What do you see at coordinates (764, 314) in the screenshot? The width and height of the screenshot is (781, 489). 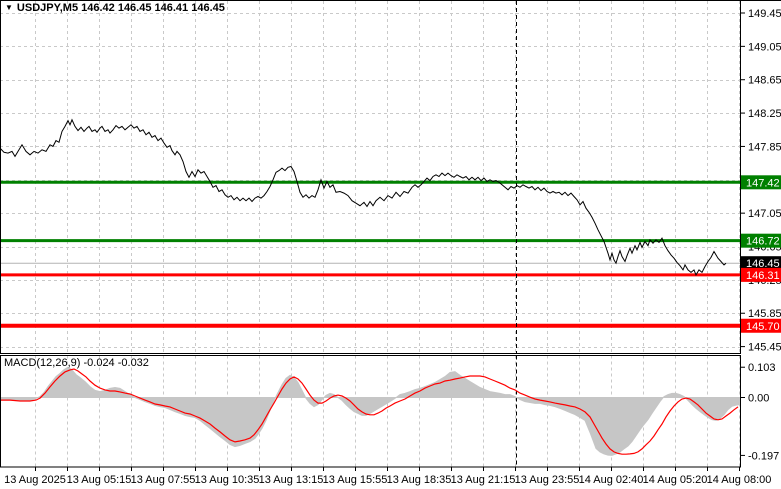 I see `price-axis-label: 145.85` at bounding box center [764, 314].